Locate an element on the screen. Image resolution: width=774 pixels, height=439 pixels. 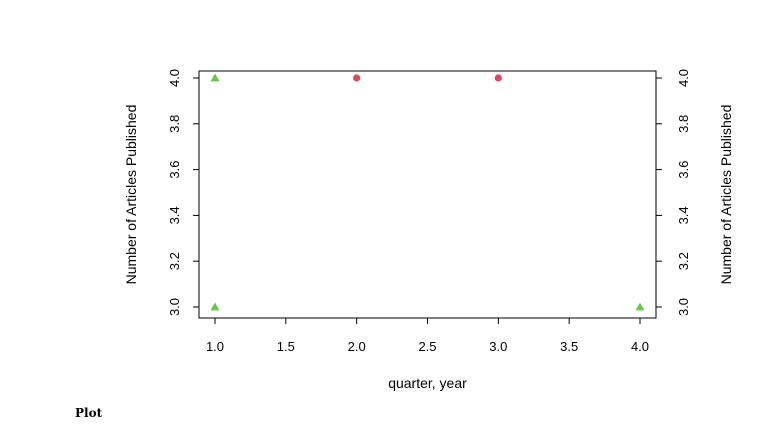
y-tick-label-right: 3.4 is located at coordinates (683, 215).